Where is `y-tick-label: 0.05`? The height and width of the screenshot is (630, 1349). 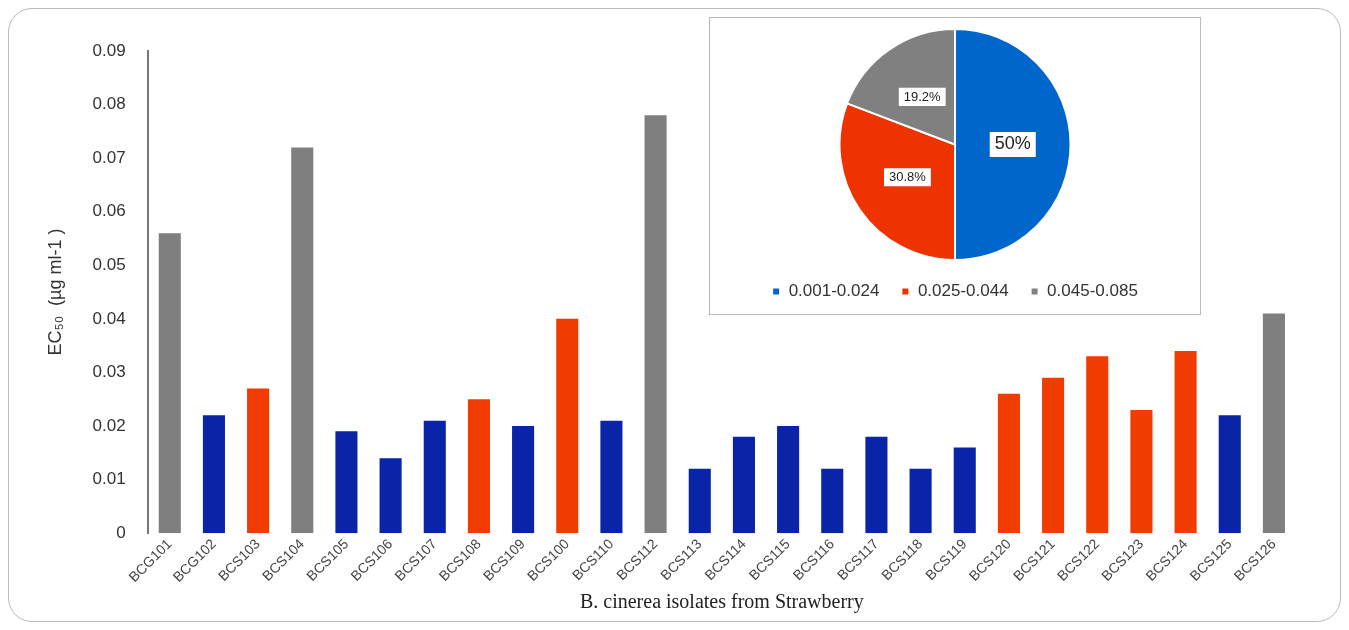 y-tick-label: 0.05 is located at coordinates (109, 264).